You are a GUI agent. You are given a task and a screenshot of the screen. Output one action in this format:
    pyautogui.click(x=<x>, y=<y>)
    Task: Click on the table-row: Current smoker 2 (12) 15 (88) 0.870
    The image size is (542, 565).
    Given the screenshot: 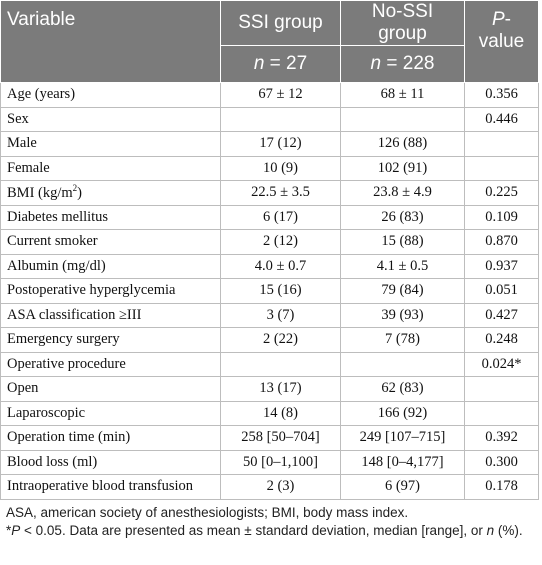 What is the action you would take?
    pyautogui.click(x=269, y=242)
    